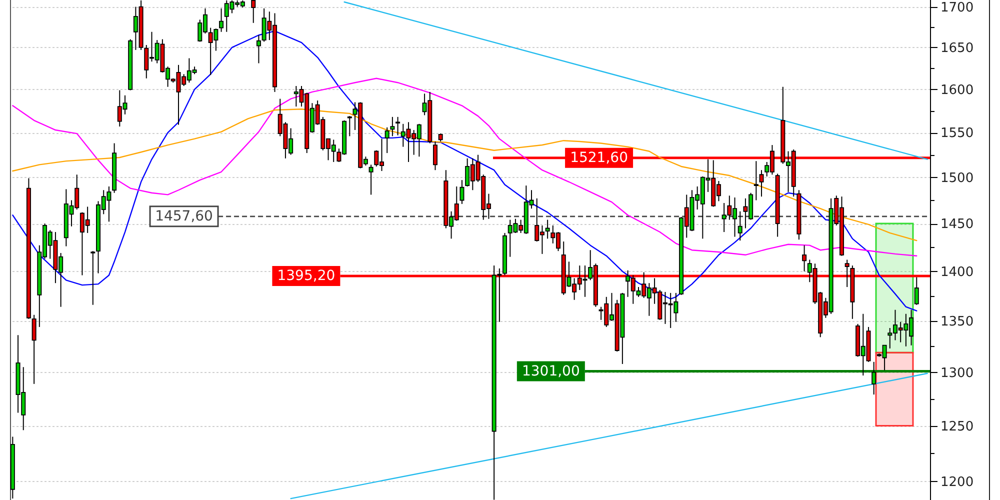 This screenshot has width=1000, height=500. I want to click on y-tick-label: 1700, so click(957, 8).